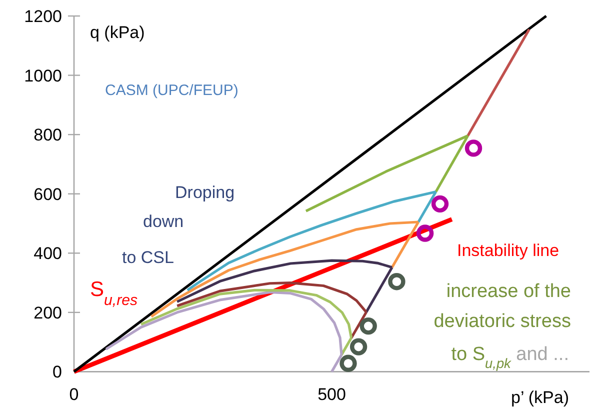  I want to click on annotation: CASM (UPC/FEUP), so click(171, 90).